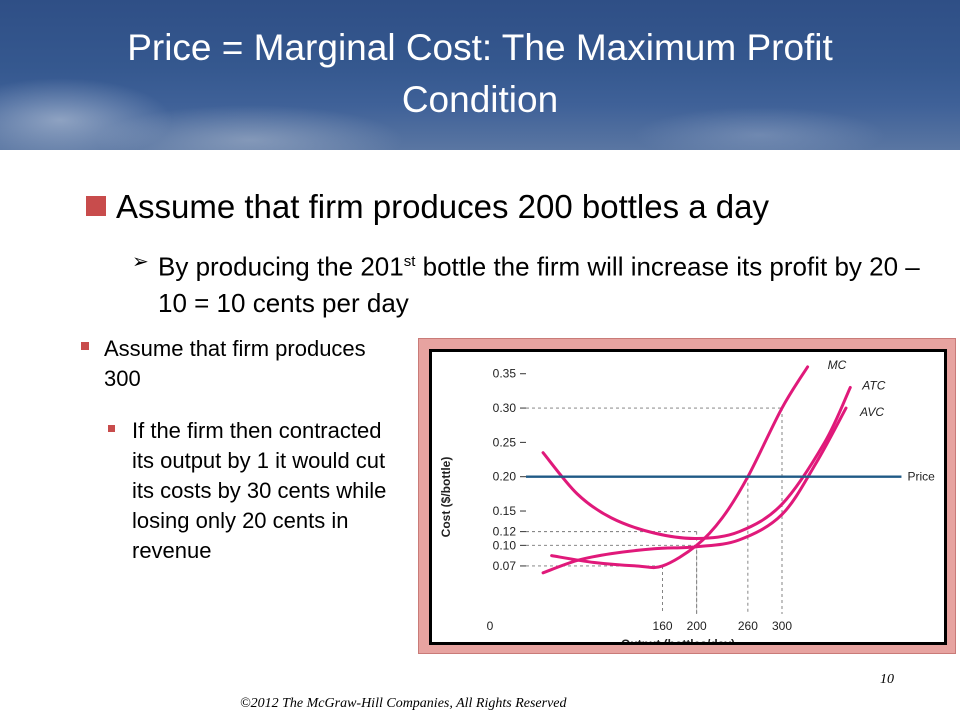 The width and height of the screenshot is (960, 720). Describe the element at coordinates (505, 566) in the screenshot. I see `y-tick-label: 0.07` at that location.